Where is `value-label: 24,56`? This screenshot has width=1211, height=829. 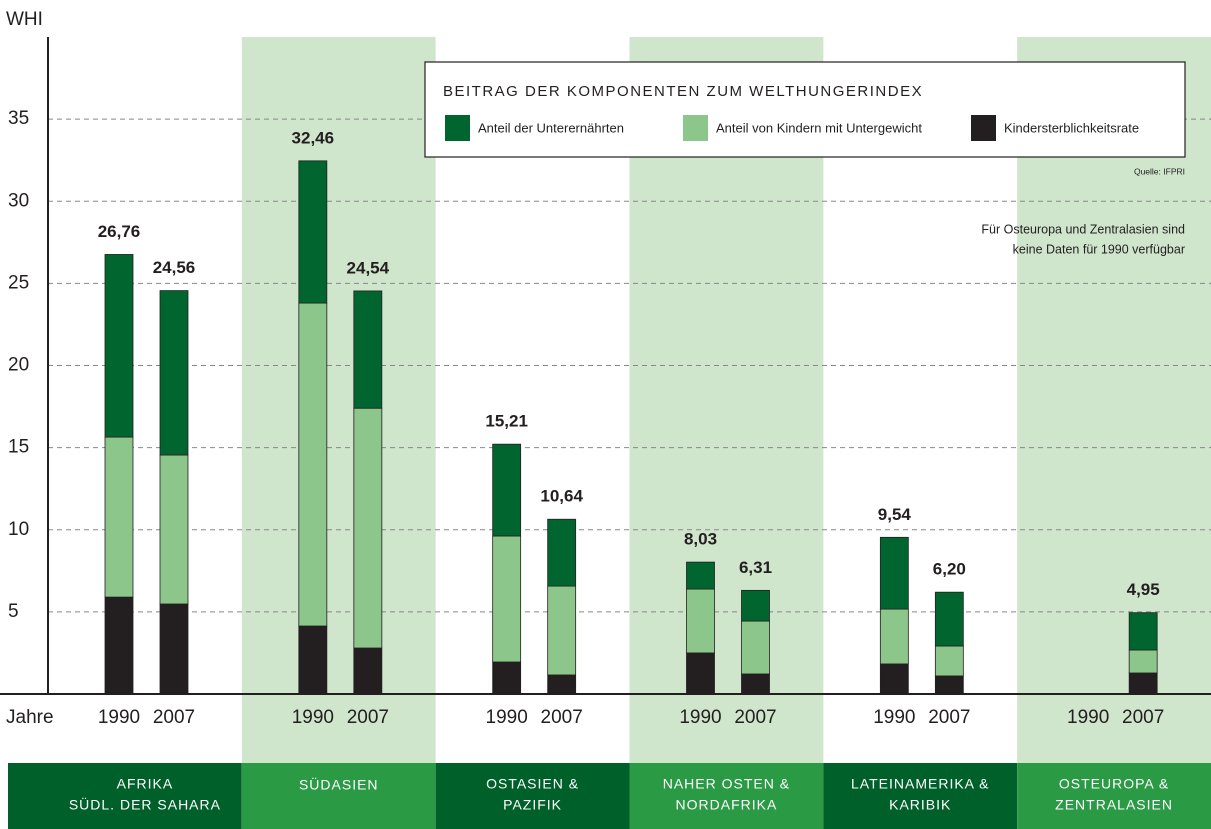 value-label: 24,56 is located at coordinates (174, 267).